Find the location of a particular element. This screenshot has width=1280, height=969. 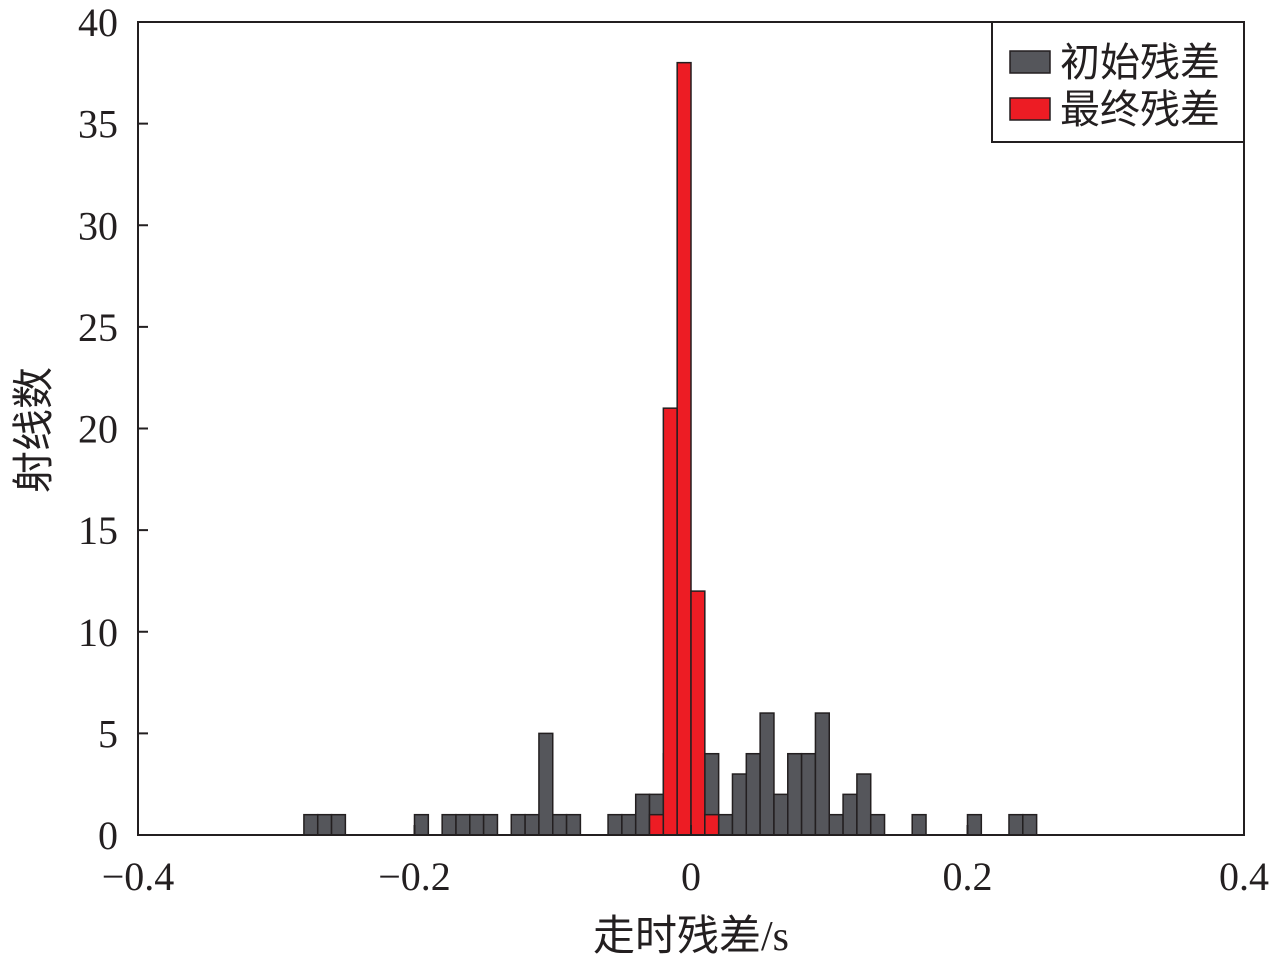

x-tick-label-4: 0.4 is located at coordinates (1244, 876).